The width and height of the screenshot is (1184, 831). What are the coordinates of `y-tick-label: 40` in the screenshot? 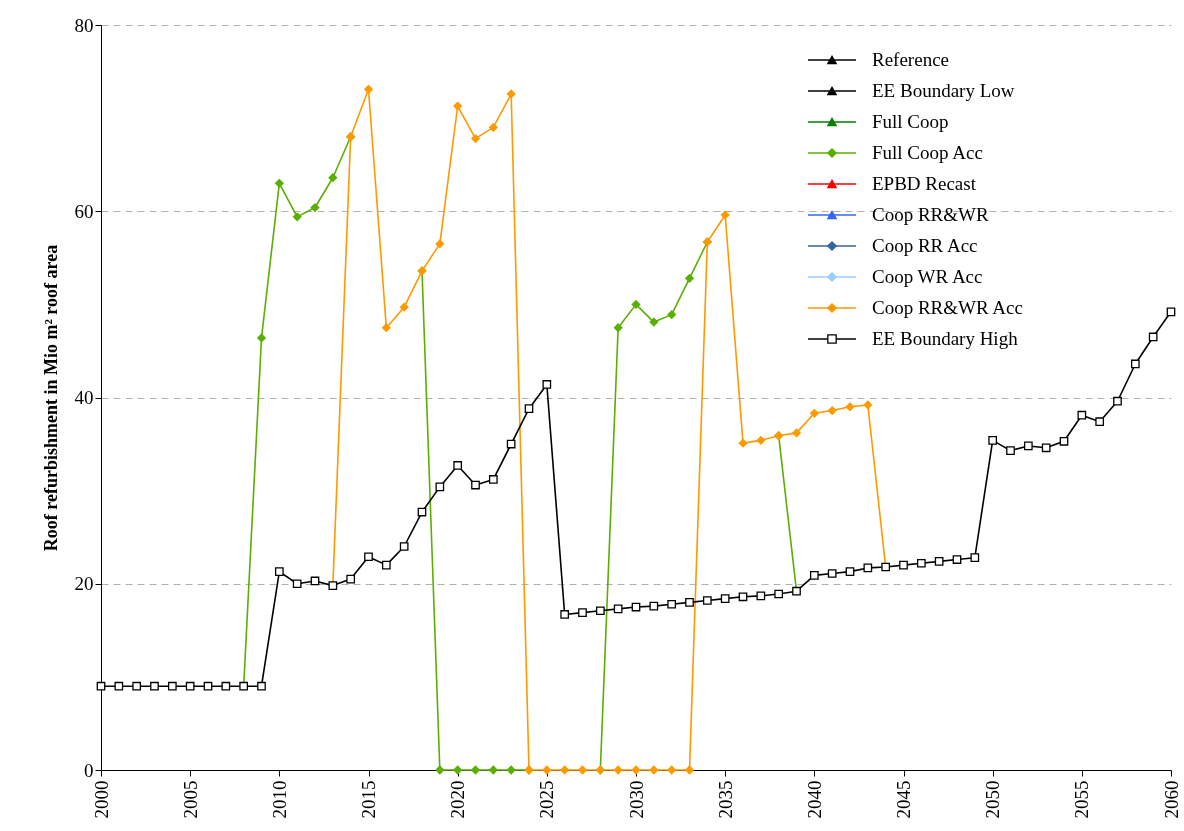 It's located at (84, 397).